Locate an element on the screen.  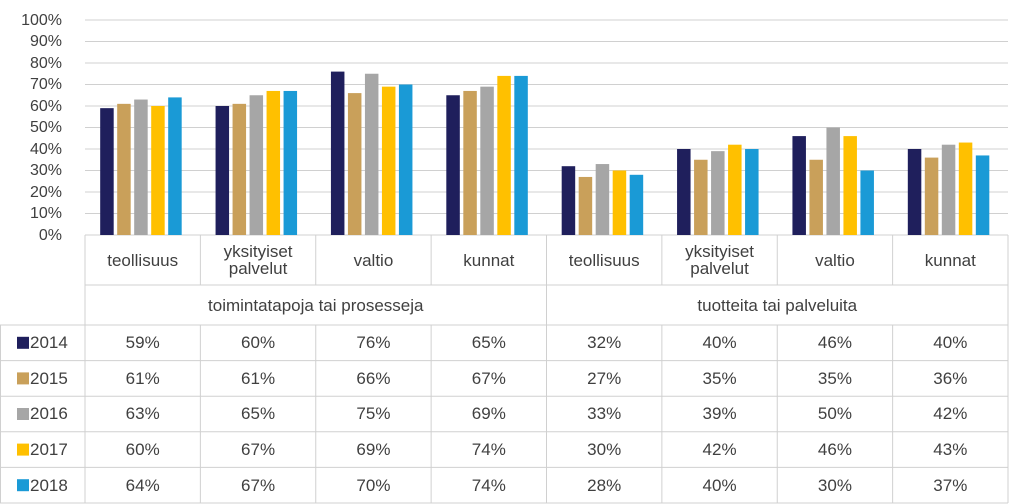
y-tick-label: 80% is located at coordinates (45, 63).